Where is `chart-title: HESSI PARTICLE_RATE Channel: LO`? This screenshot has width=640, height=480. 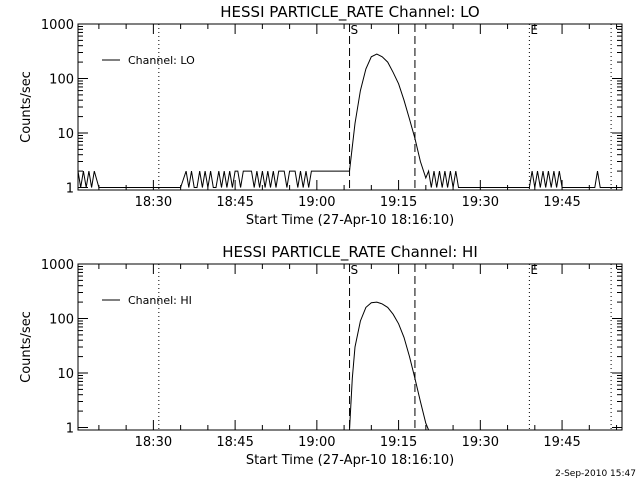 chart-title: HESSI PARTICLE_RATE Channel: LO is located at coordinates (349, 12).